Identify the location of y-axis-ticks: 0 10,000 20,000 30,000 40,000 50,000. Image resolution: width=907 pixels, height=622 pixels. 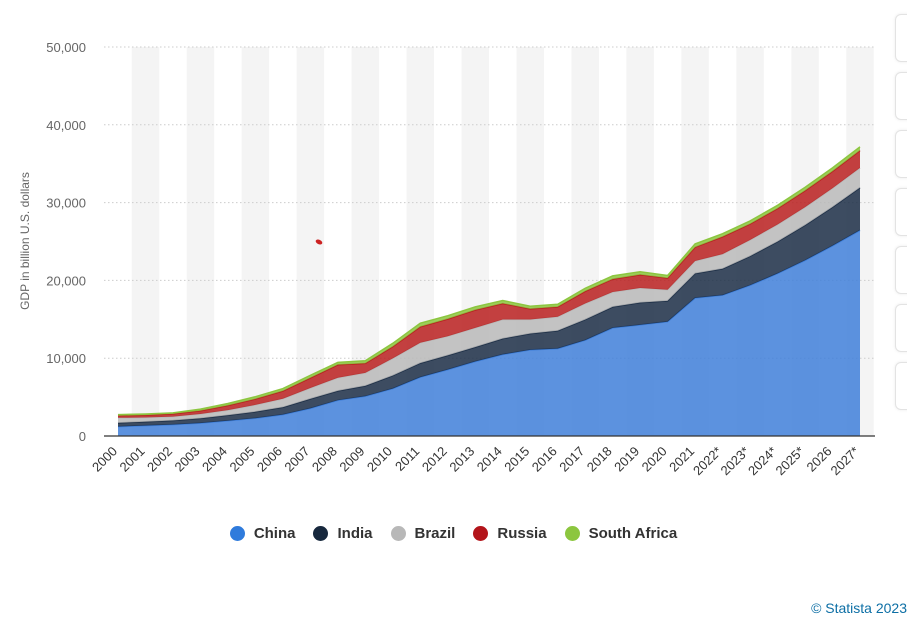
(66, 242).